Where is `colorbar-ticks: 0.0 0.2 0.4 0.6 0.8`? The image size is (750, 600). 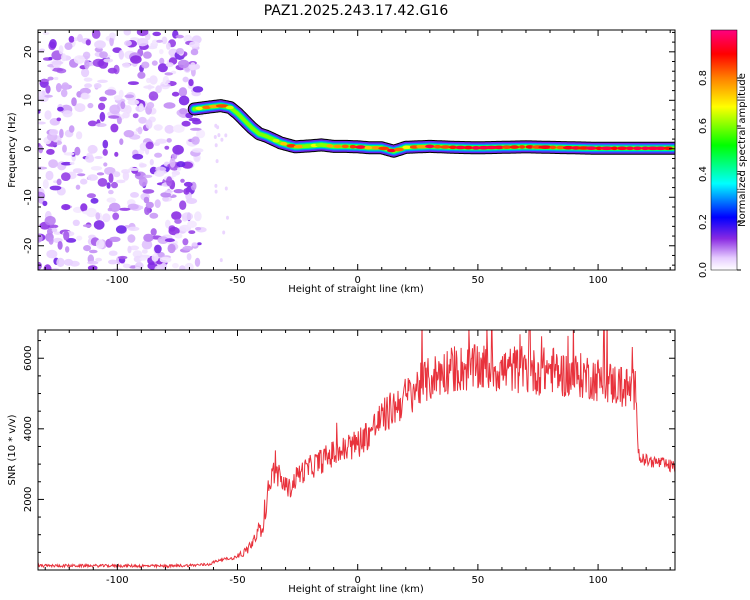 colorbar-ticks: 0.0 0.2 0.4 0.6 0.8 is located at coordinates (719, 174).